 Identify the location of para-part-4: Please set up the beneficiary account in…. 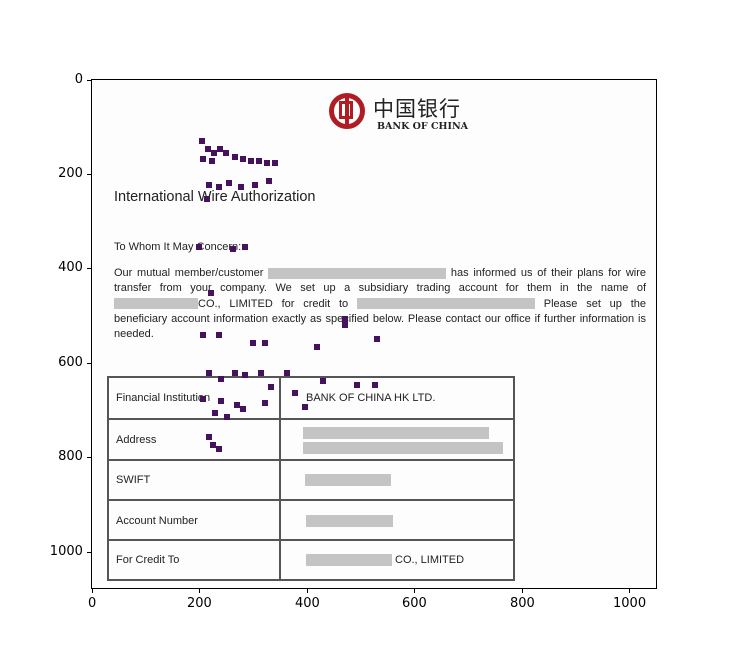
(380, 319).